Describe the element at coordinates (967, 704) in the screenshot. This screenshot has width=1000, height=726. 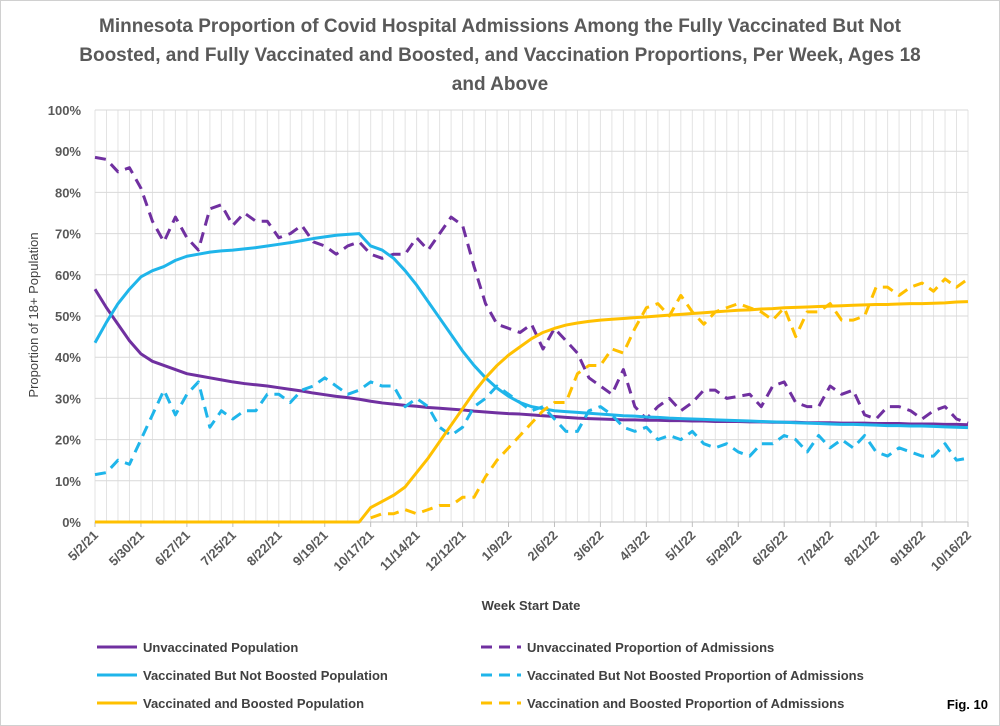
I see `figure-number: Fig. 10` at that location.